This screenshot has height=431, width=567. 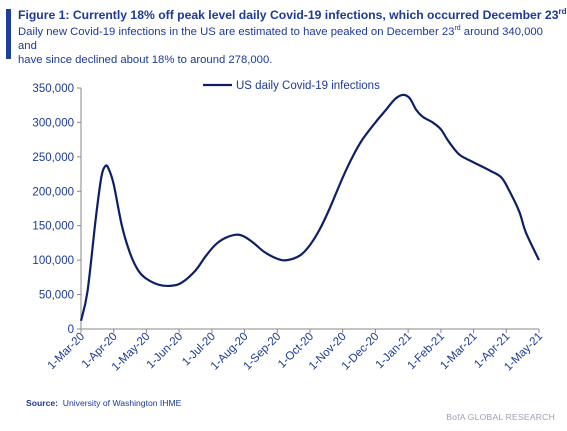 I want to click on title-accent-bar, so click(x=8, y=34).